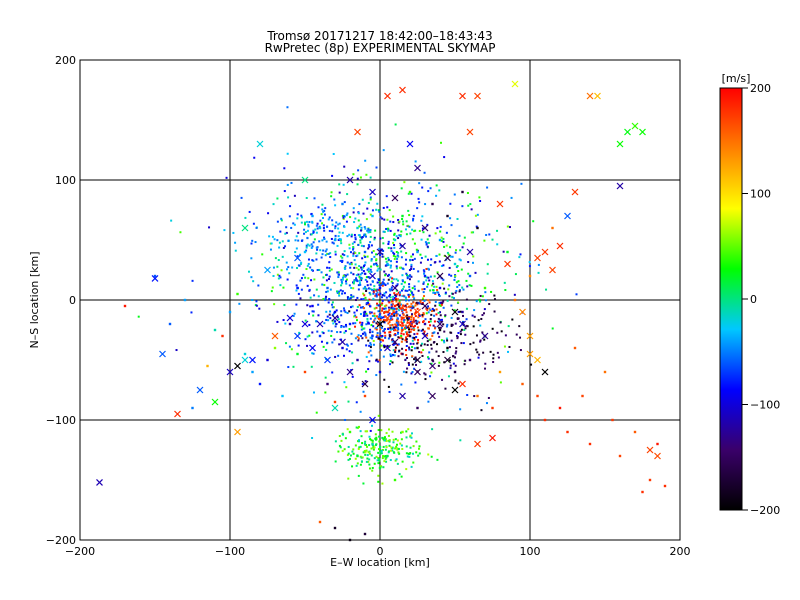 This screenshot has width=800, height=600. Describe the element at coordinates (65, 180) in the screenshot. I see `y-tick-label: 100` at that location.